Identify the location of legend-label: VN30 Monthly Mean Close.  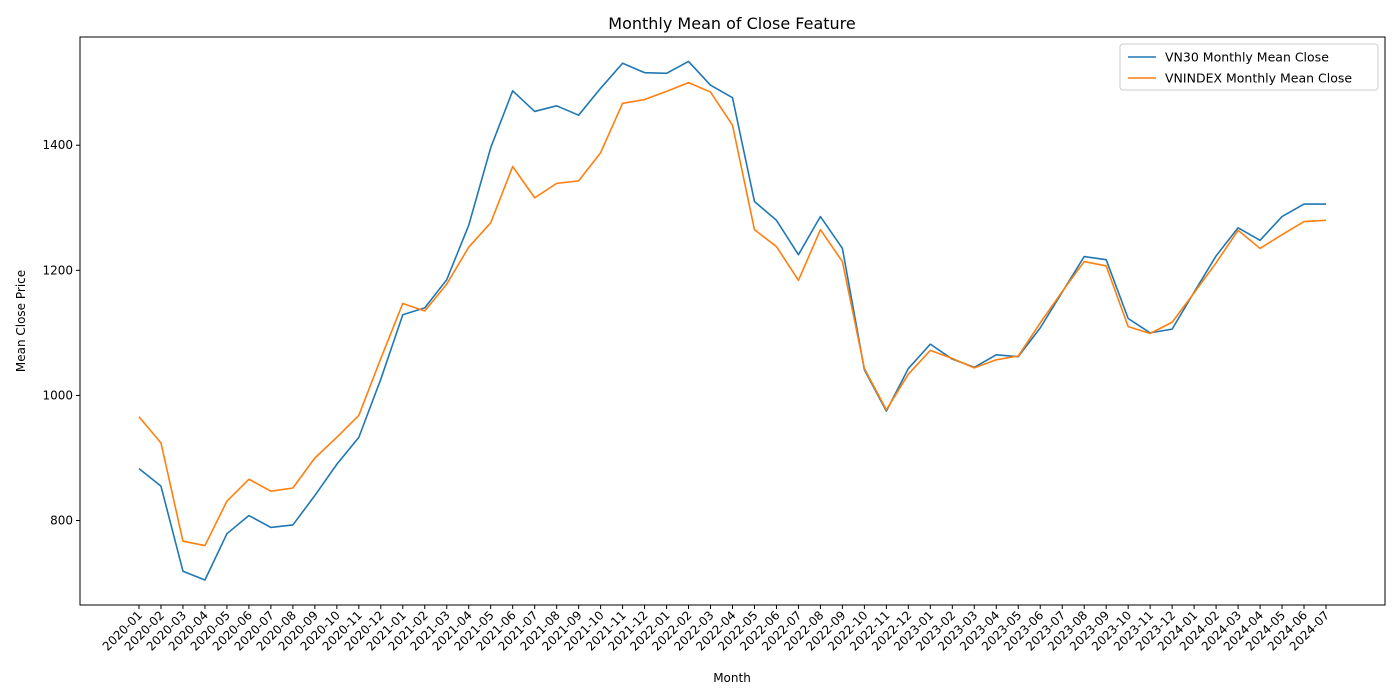
(1247, 57).